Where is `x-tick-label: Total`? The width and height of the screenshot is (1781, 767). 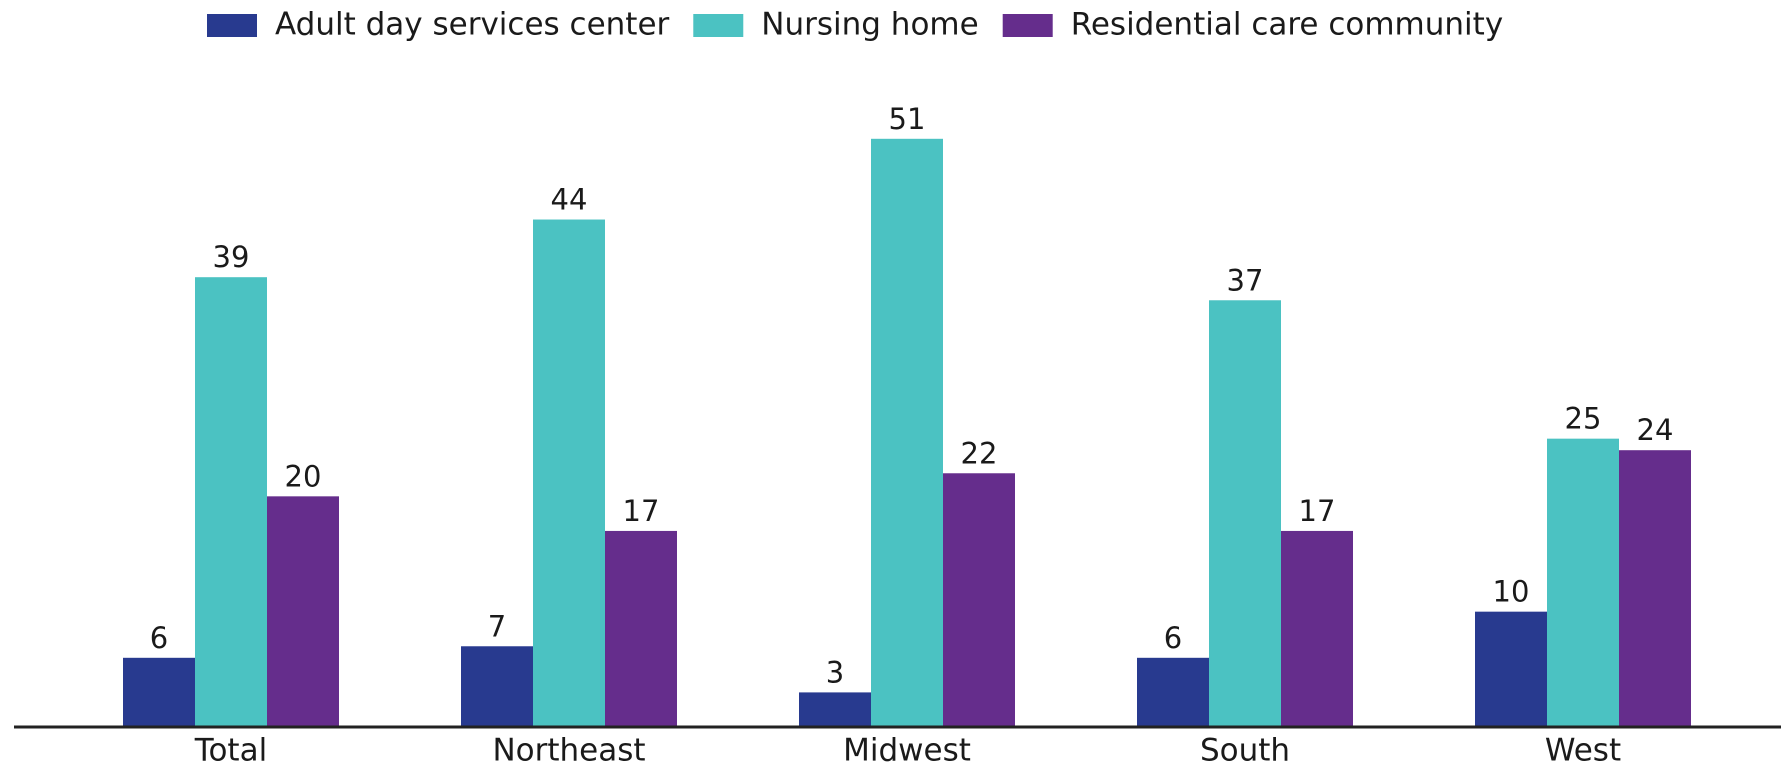
x-tick-label: Total is located at coordinates (230, 750).